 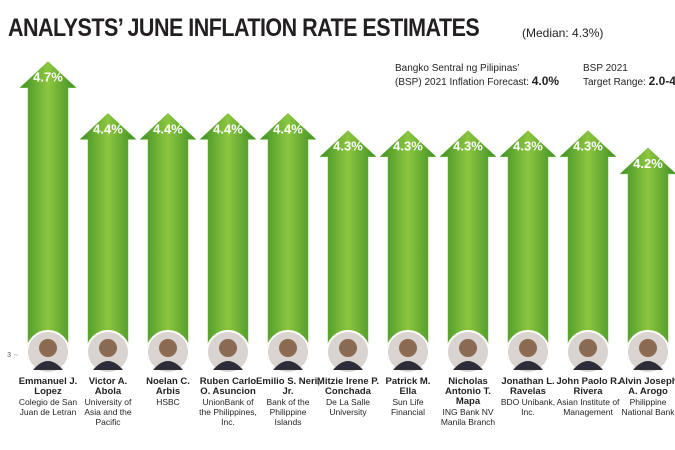 What do you see at coordinates (244, 28) in the screenshot?
I see `chart-title: ANALYSTS’ JUNE INFLATION RATE ESTIMATES` at bounding box center [244, 28].